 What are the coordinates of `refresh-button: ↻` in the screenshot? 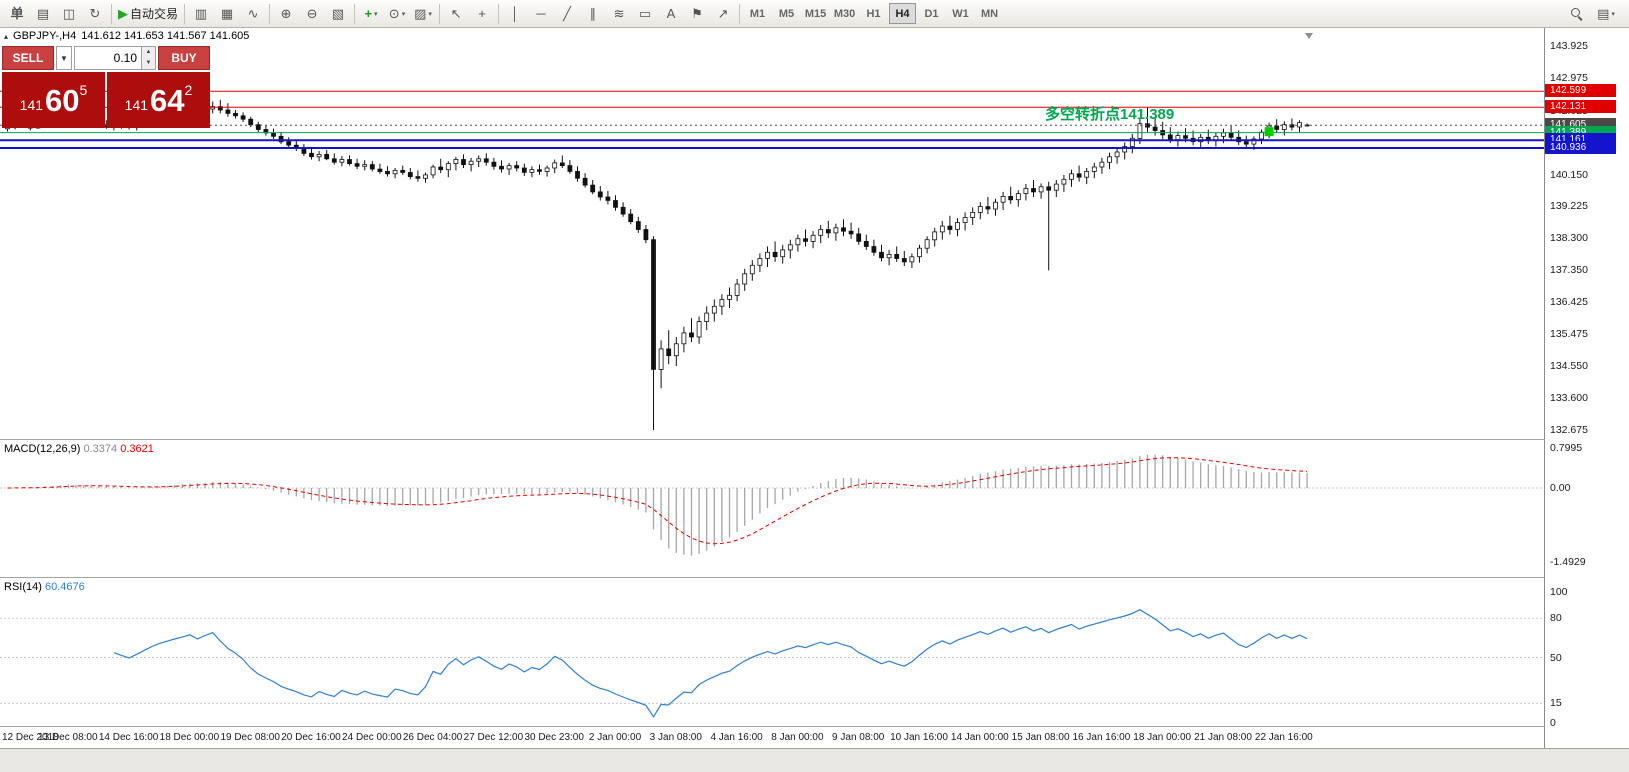 It's located at (95, 14).